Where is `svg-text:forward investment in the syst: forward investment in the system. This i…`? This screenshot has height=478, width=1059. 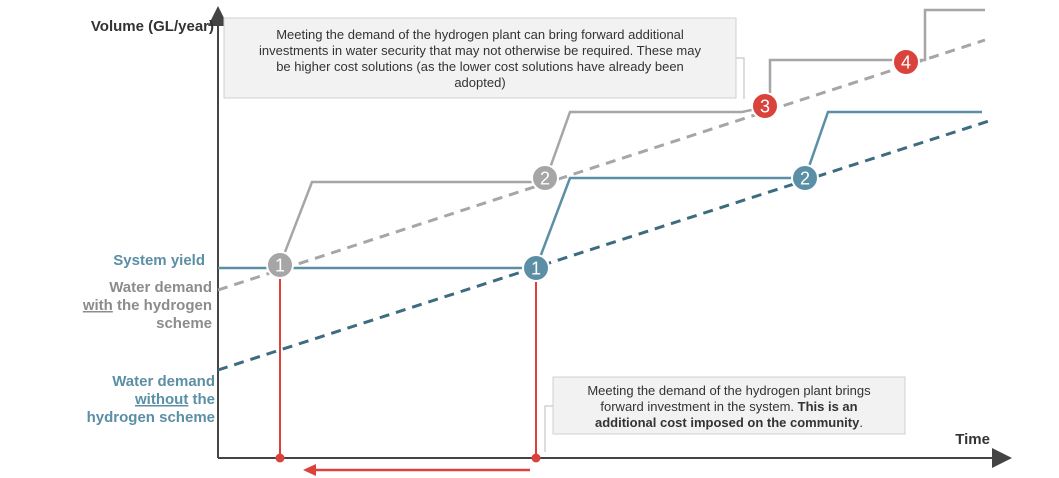 svg-text:forward investment in the syst: forward investment in the system. This i… is located at coordinates (728, 406).